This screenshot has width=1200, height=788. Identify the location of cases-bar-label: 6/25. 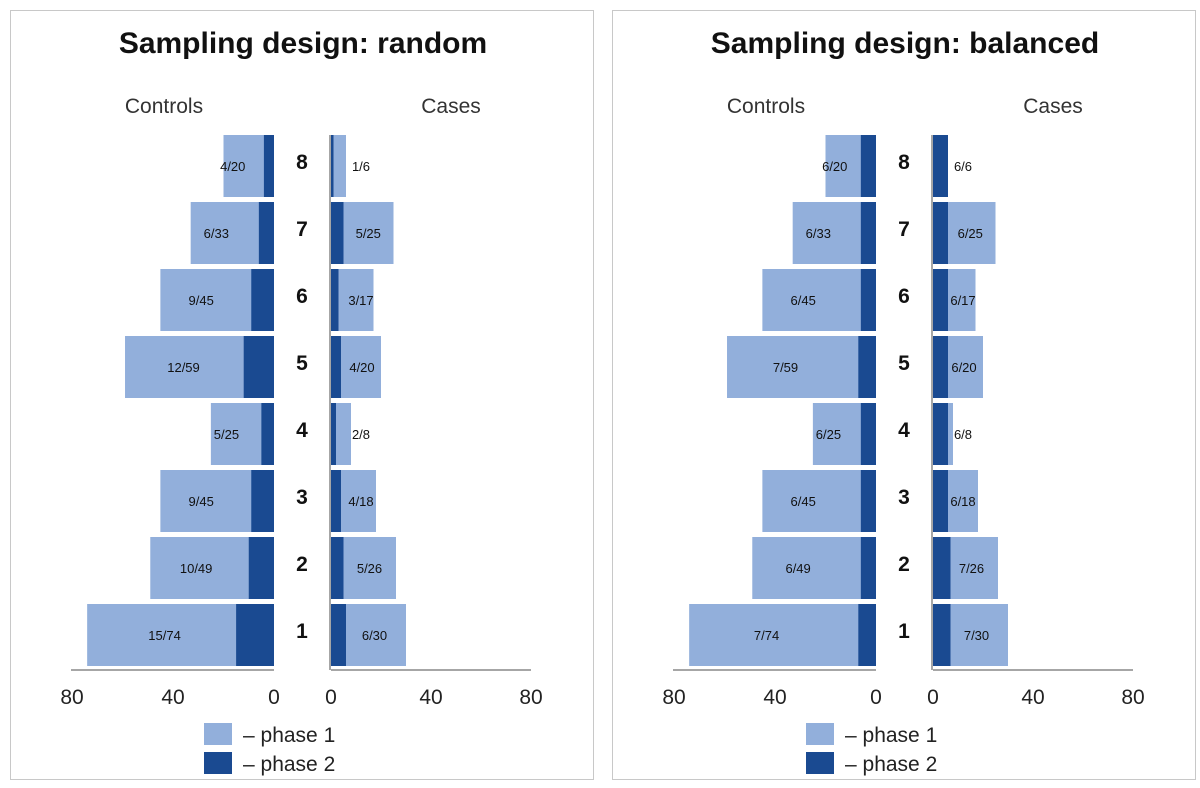
(970, 233).